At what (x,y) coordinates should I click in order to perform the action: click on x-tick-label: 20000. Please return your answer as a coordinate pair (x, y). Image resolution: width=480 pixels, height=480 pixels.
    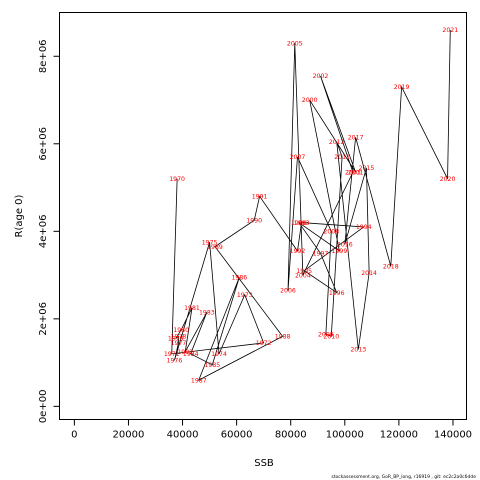
    Looking at the image, I should click on (129, 435).